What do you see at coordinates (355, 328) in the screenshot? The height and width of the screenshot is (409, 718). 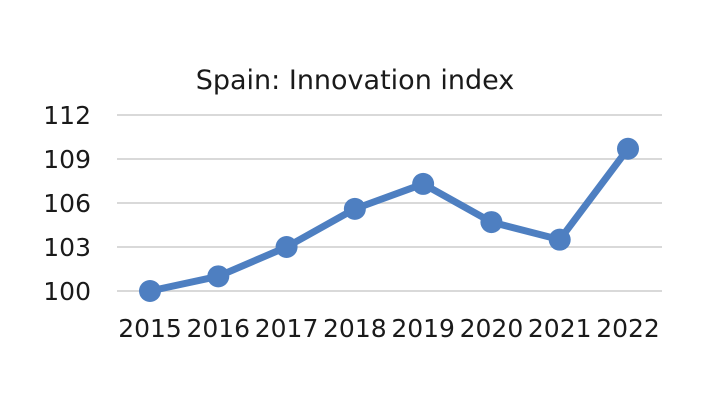 I see `x-tick-label: 2018` at bounding box center [355, 328].